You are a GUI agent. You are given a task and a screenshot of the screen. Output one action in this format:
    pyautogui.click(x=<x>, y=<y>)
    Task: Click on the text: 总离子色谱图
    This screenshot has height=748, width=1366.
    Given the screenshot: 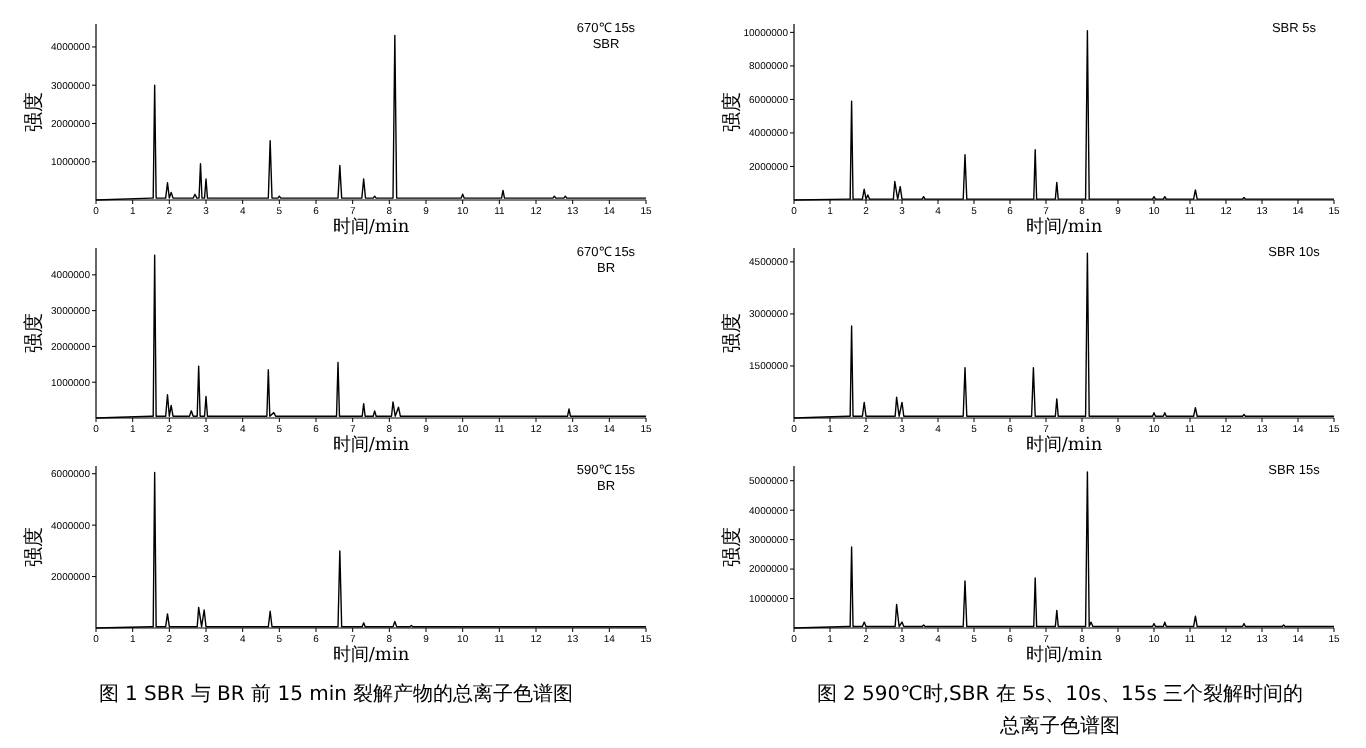 What is the action you would take?
    pyautogui.click(x=1059, y=726)
    